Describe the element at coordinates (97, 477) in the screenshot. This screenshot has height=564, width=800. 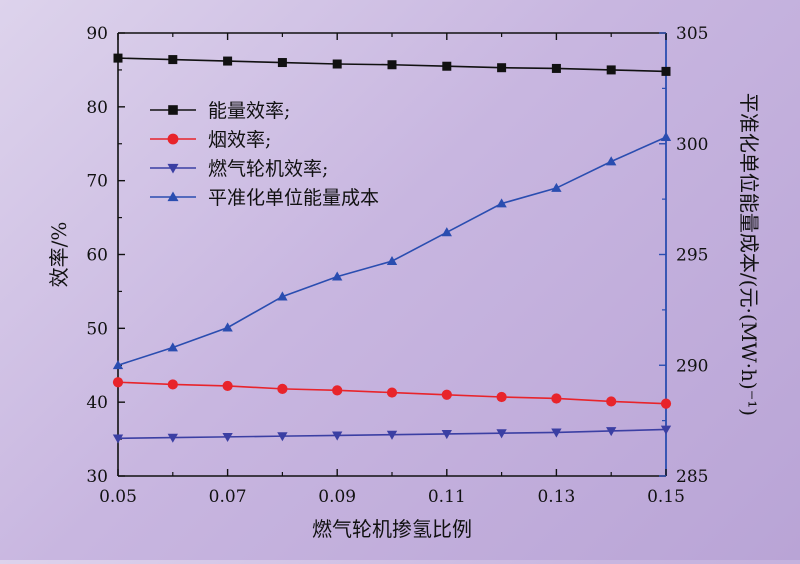
I see `y-left-tick-label: 30` at that location.